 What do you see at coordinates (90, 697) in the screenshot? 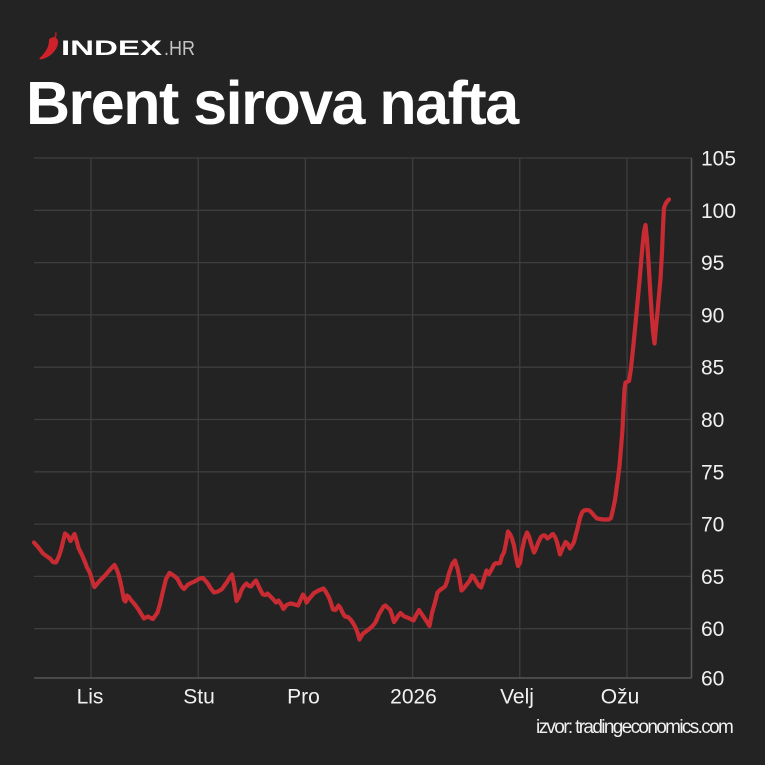
I see `svg-text: Lis` at bounding box center [90, 697].